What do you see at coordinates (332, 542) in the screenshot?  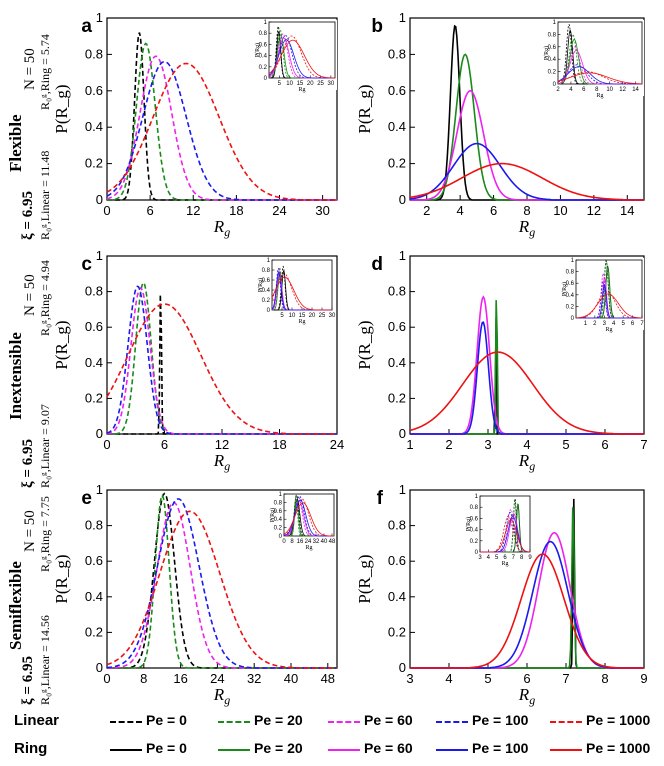 I see `x-tick-label: 48` at bounding box center [332, 542].